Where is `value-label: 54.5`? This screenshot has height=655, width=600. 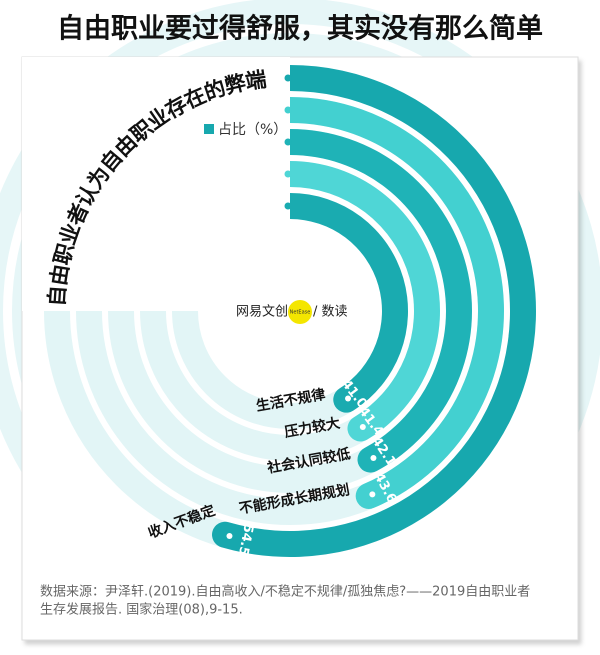
value-label: 54.5 is located at coordinates (245, 540).